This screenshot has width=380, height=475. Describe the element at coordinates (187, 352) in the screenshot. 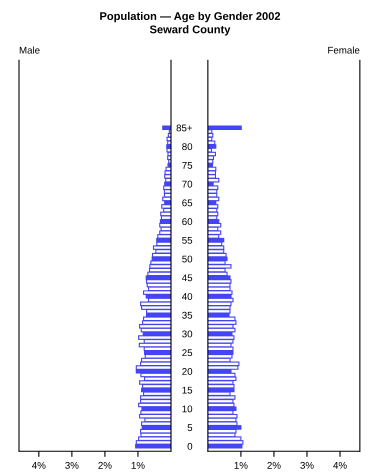

I see `y-tick-label: 25` at that location.